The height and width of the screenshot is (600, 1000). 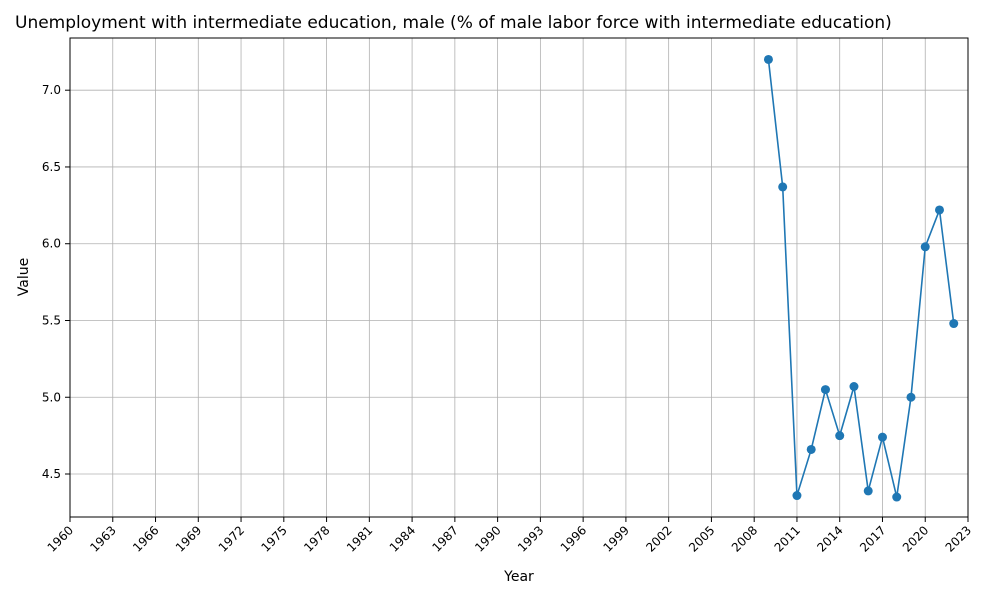 What do you see at coordinates (954, 324) in the screenshot?
I see `data-point-2022` at bounding box center [954, 324].